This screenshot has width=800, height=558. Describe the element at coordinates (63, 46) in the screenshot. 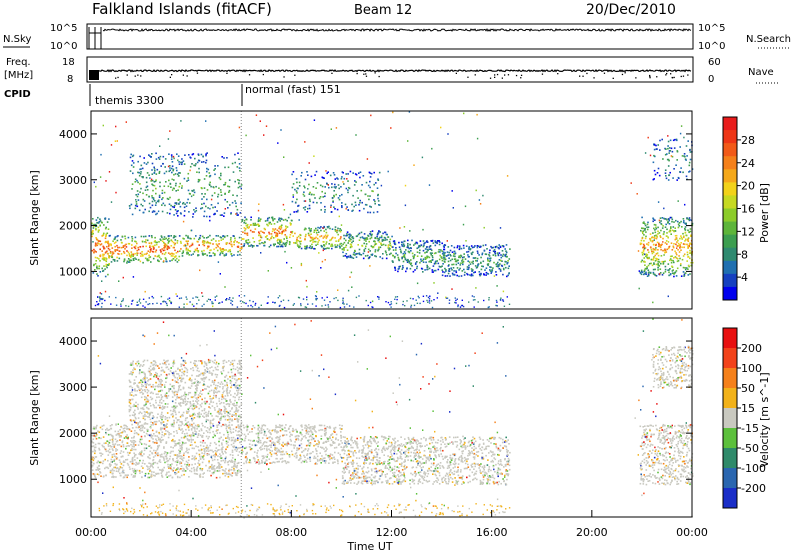

I see `noise-left-tick-bottom: 10^0` at that location.